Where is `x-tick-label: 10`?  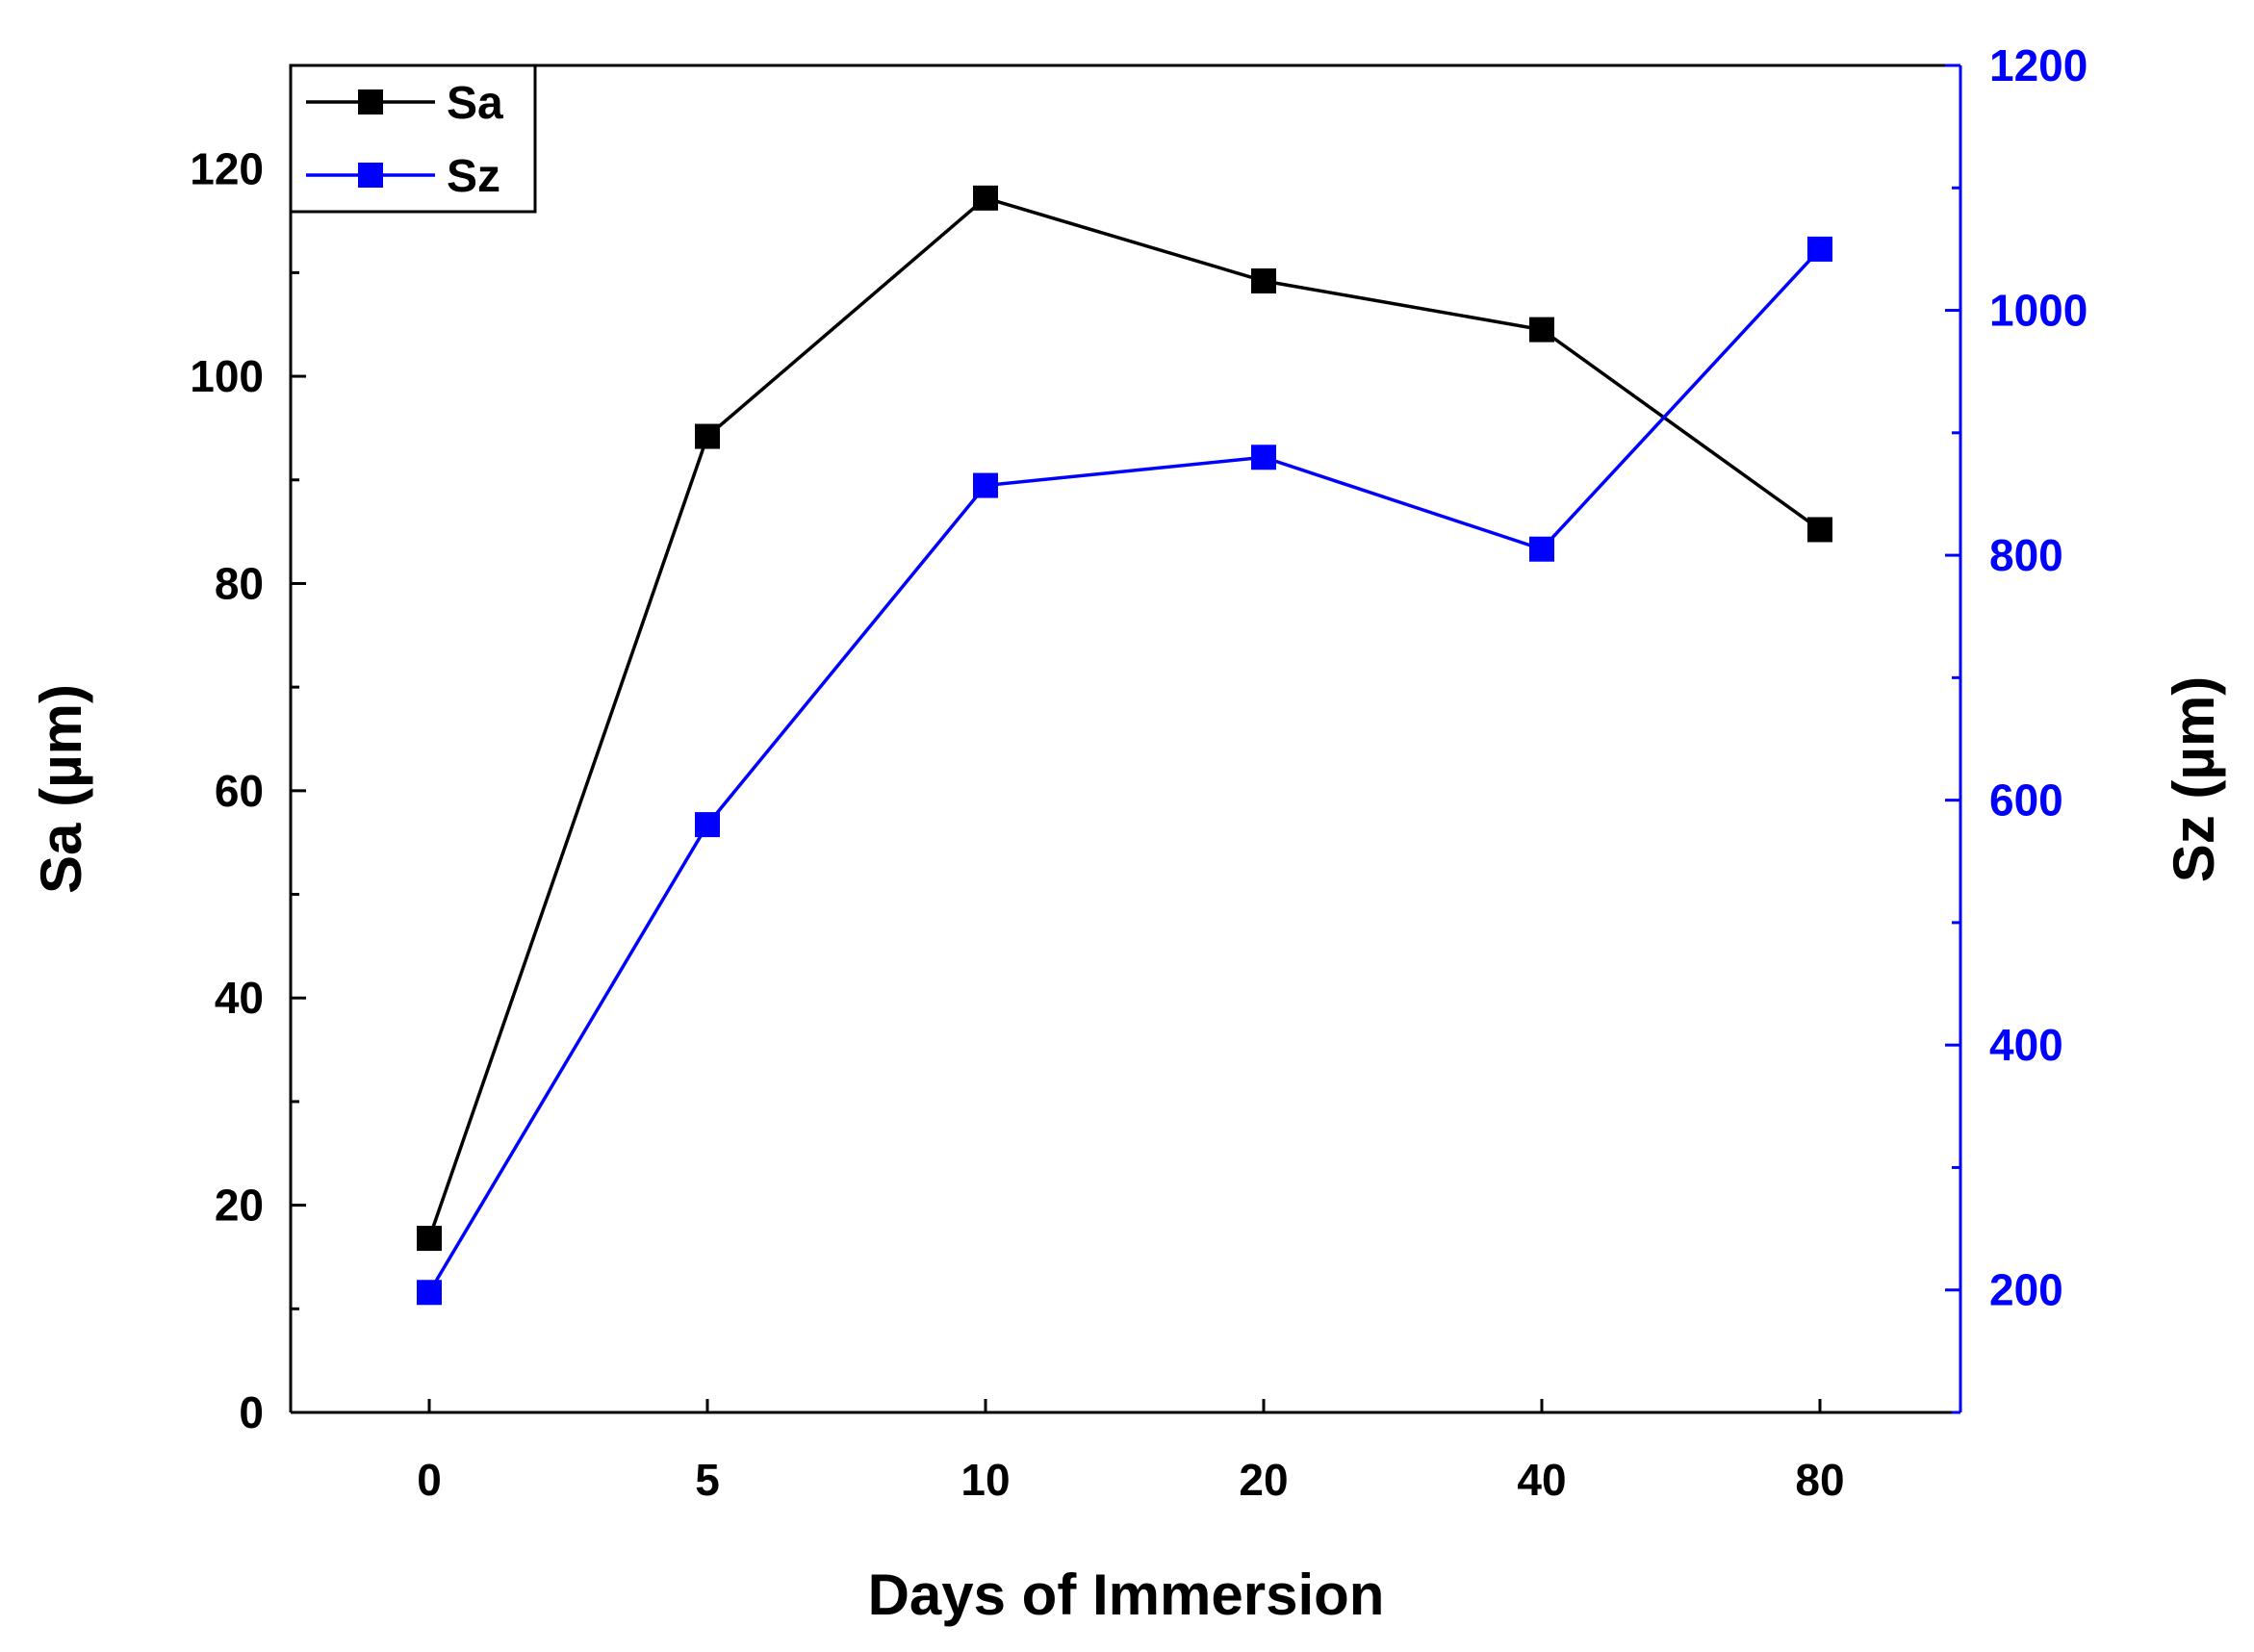
x-tick-label: 10 is located at coordinates (985, 1480).